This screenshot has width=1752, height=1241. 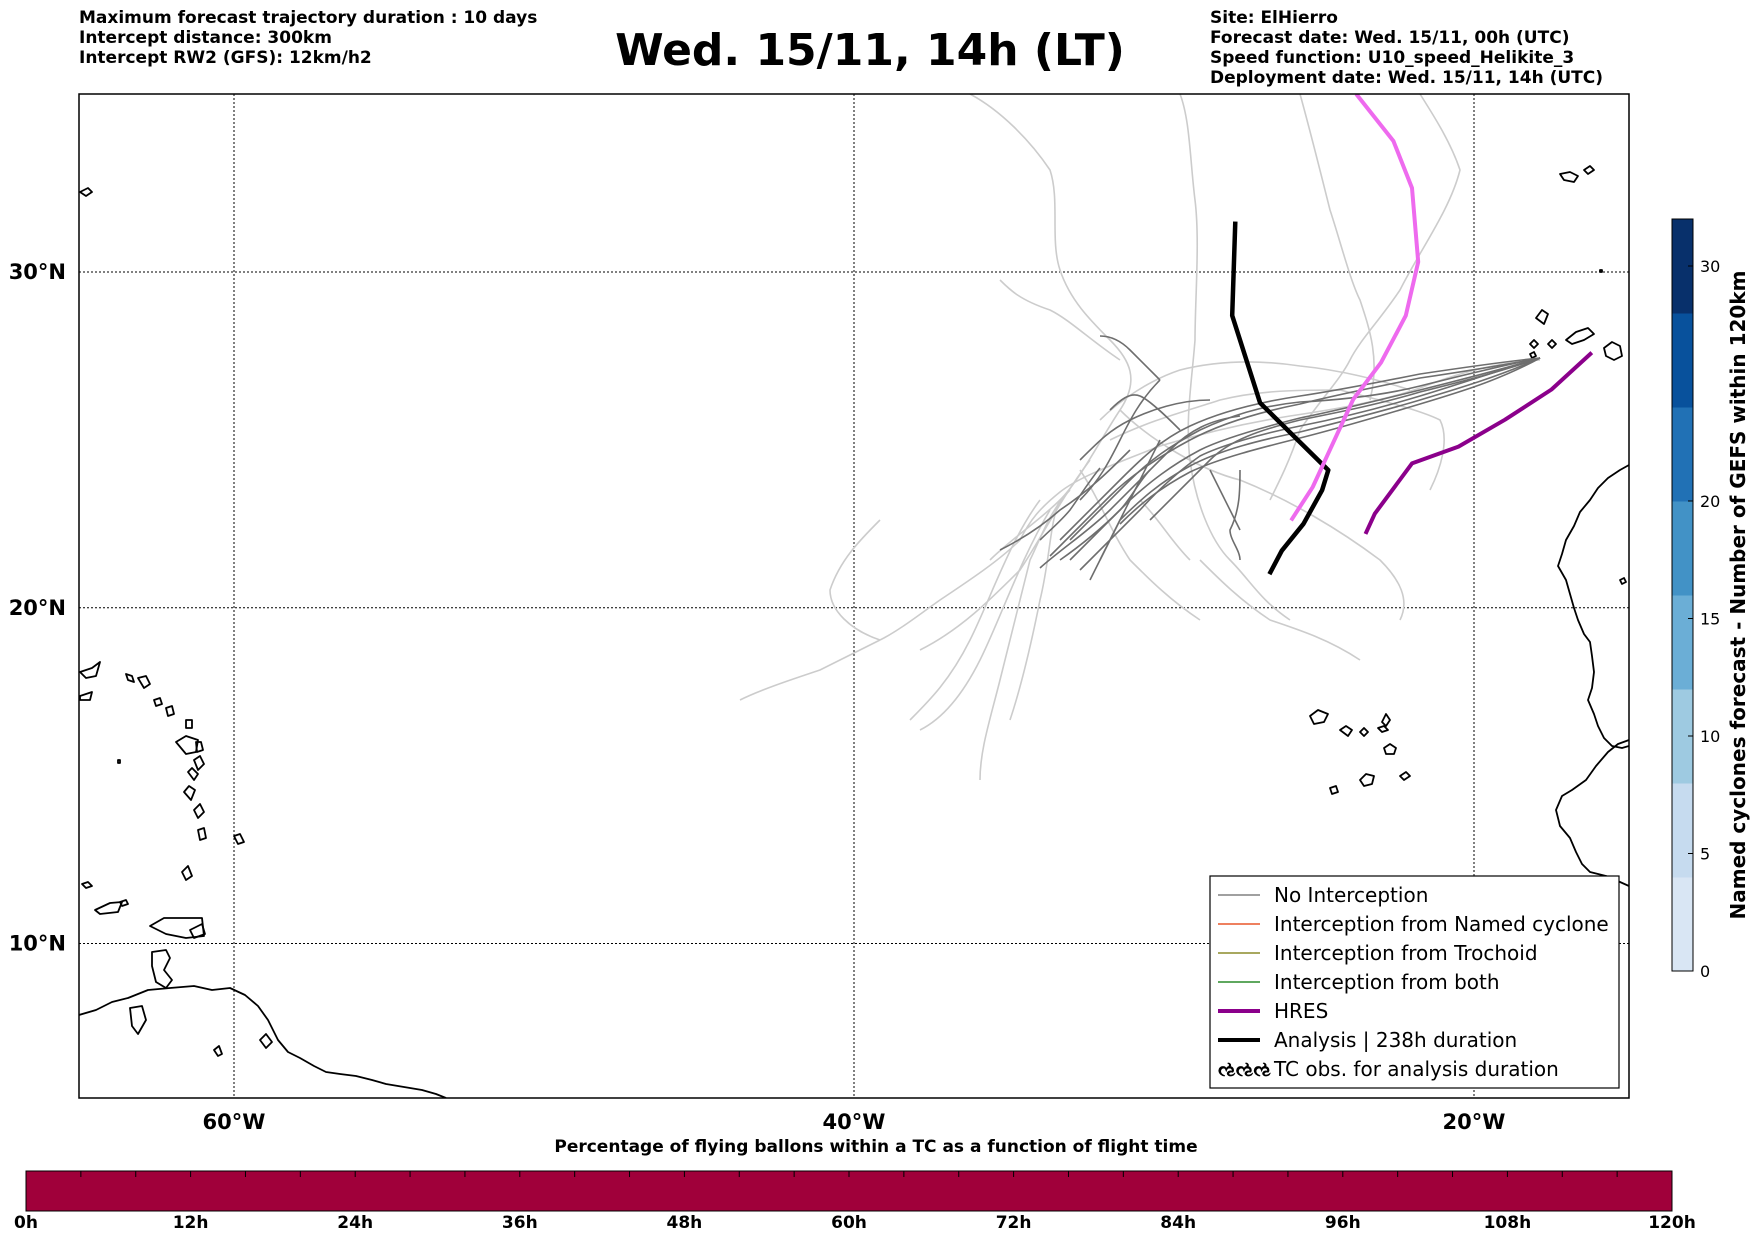 What do you see at coordinates (1390, 38) in the screenshot?
I see `forecast-date-text: Forecast date: Wed. 15/11, 00h (UTC)` at bounding box center [1390, 38].